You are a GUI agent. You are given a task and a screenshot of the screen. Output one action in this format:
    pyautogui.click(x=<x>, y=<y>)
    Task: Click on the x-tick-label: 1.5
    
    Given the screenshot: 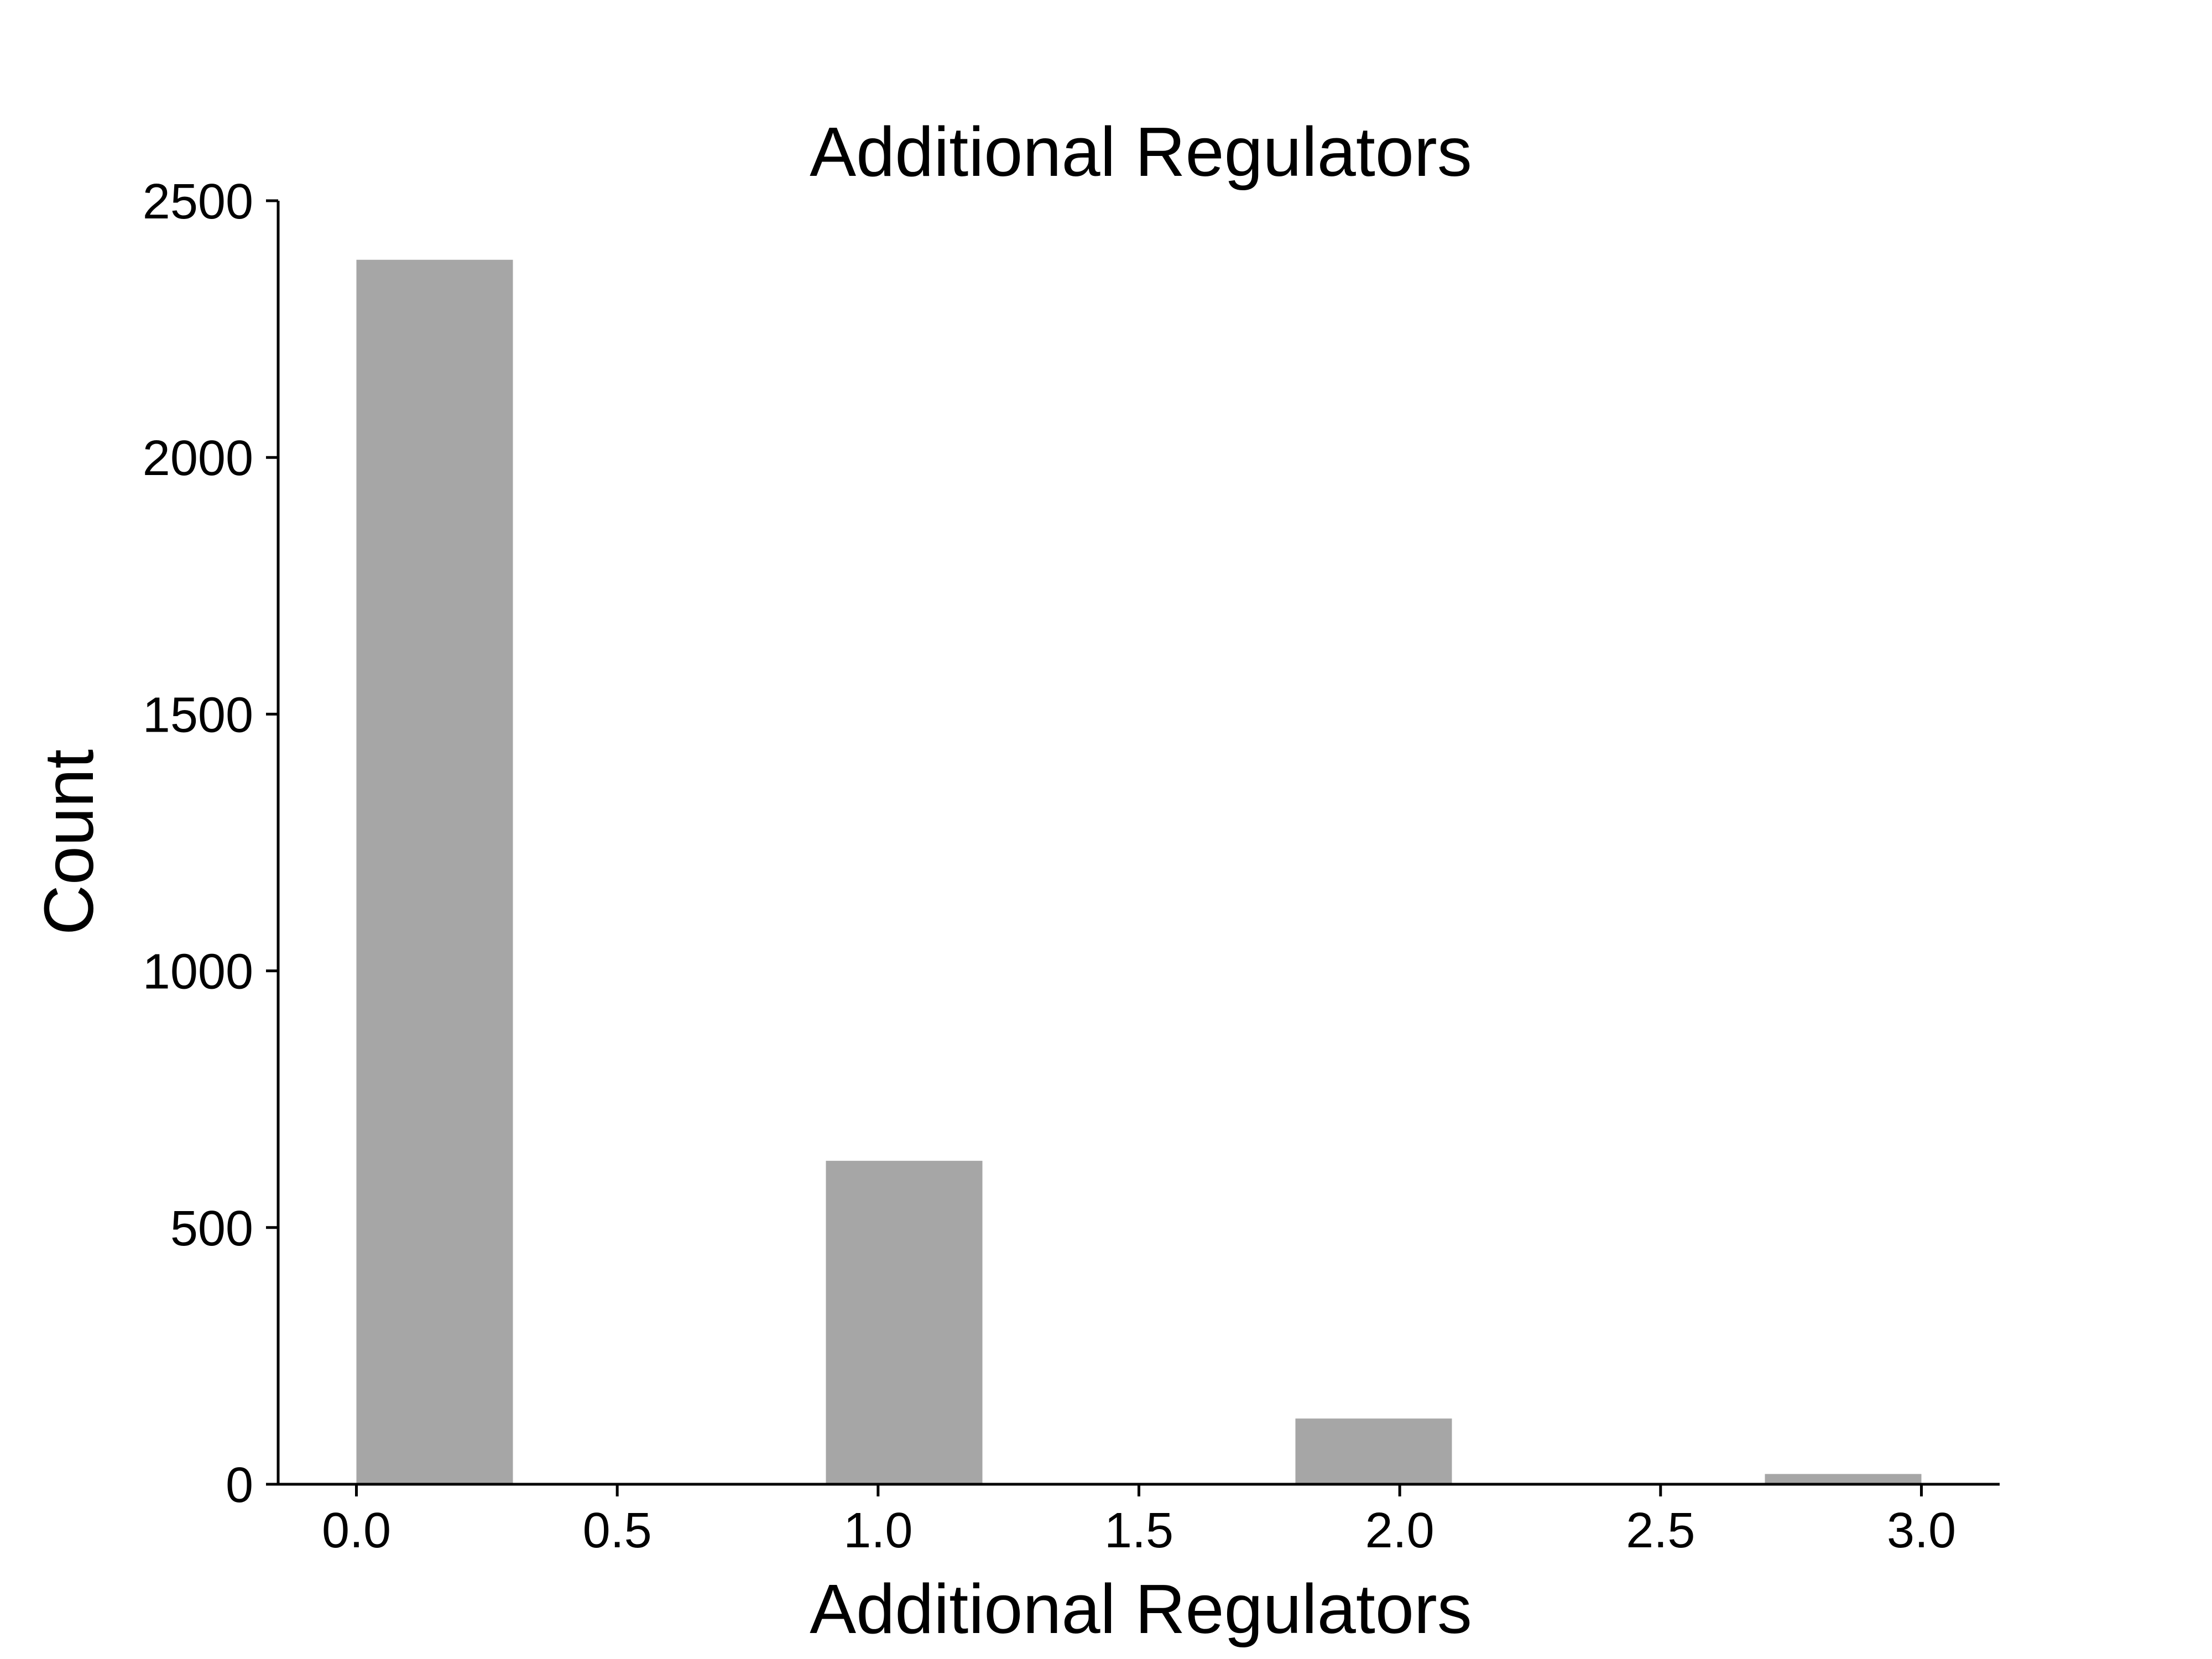 What is the action you would take?
    pyautogui.click(x=1138, y=1531)
    